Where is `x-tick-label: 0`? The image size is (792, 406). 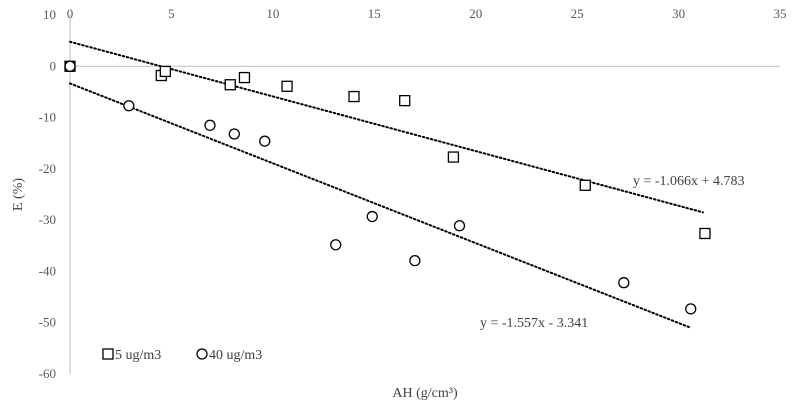
x-tick-label: 0 is located at coordinates (70, 13).